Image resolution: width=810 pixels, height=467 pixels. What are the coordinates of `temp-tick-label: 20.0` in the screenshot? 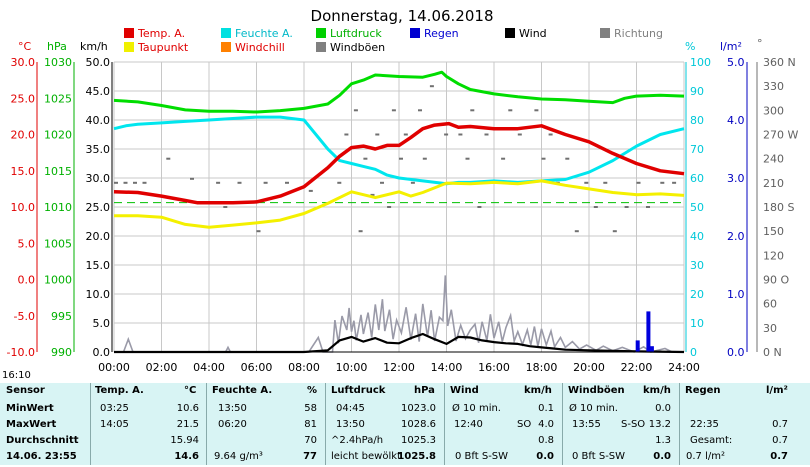 It's located at (23, 135).